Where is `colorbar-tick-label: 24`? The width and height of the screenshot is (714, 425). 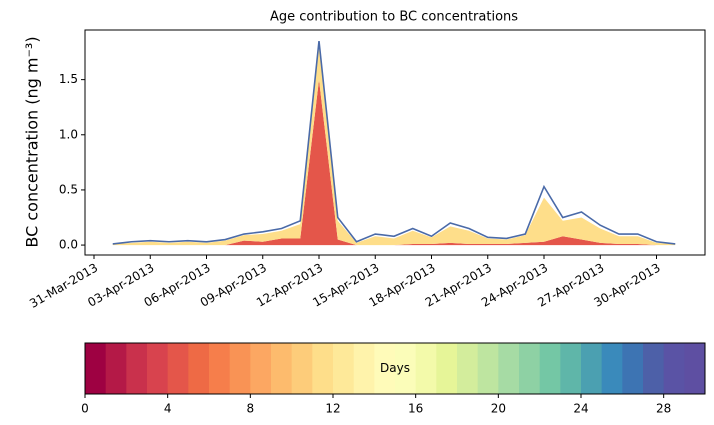 colorbar-tick-label: 24 is located at coordinates (580, 409).